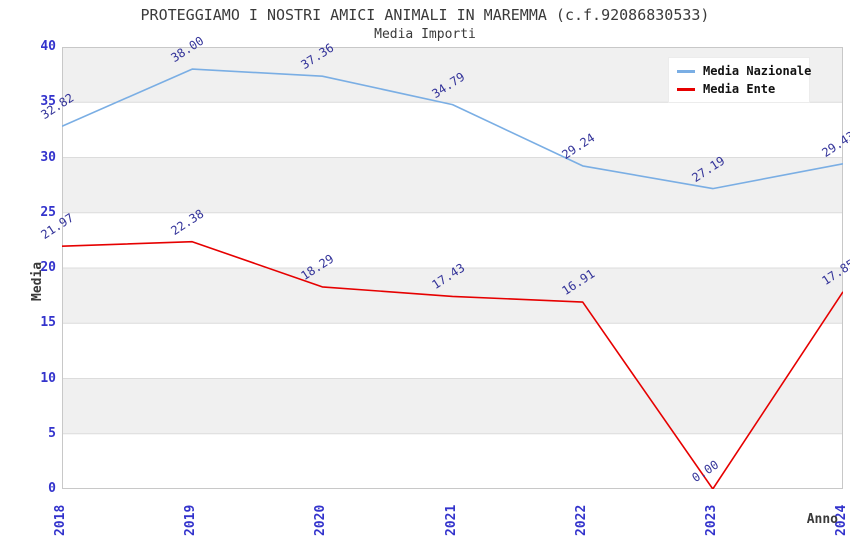 The width and height of the screenshot is (850, 550). I want to click on y-tick-label: 10, so click(48, 378).